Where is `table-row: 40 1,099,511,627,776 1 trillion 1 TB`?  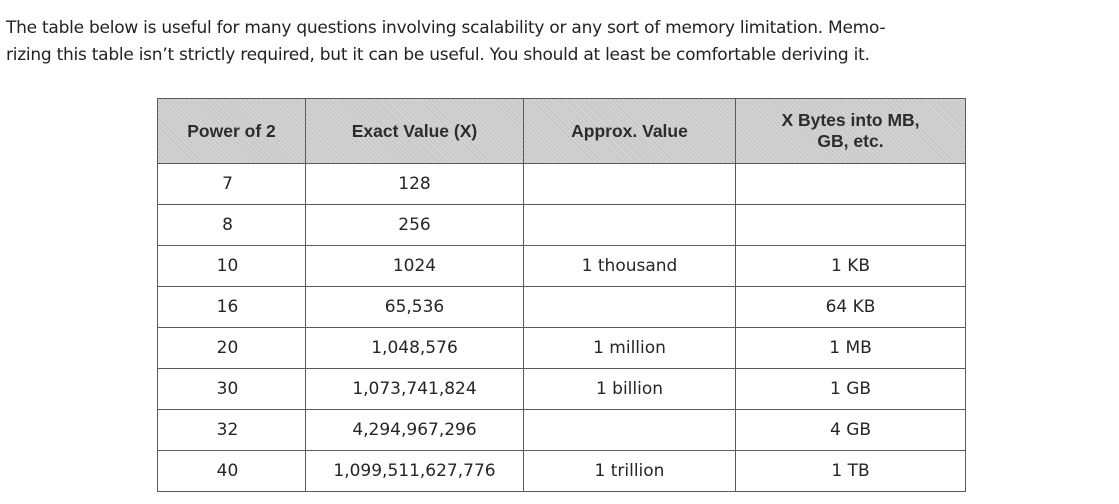
table-row: 40 1,099,511,627,776 1 trillion 1 TB is located at coordinates (561, 471).